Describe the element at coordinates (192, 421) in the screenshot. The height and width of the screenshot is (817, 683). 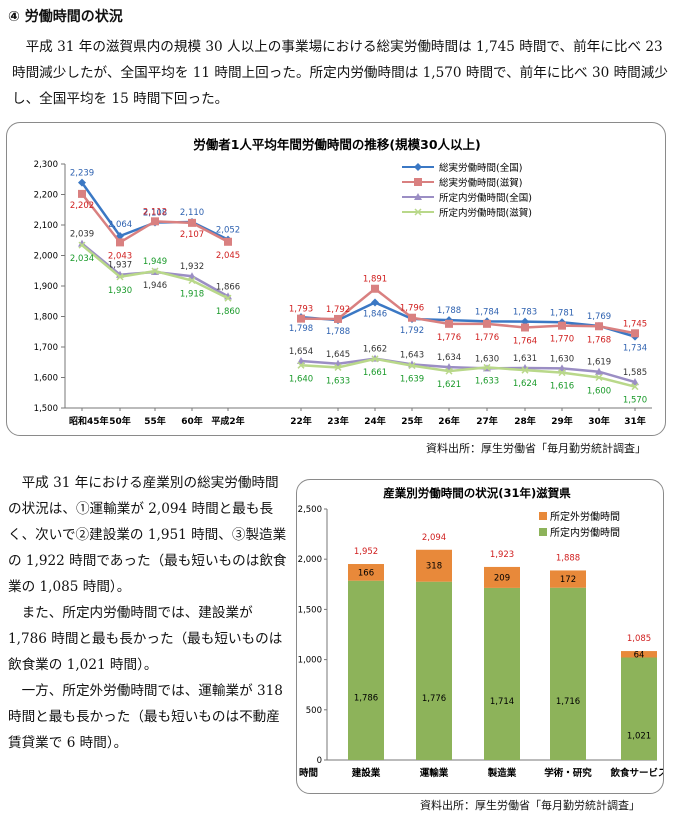
I see `x-tick-label: 60年` at that location.